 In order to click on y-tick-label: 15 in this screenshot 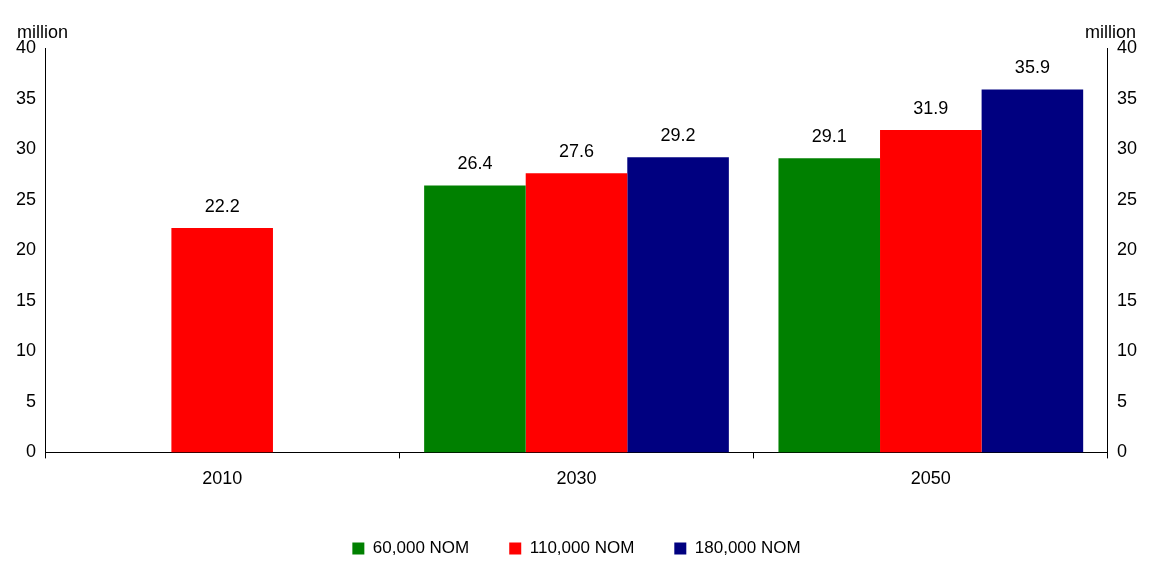, I will do `click(26, 299)`.